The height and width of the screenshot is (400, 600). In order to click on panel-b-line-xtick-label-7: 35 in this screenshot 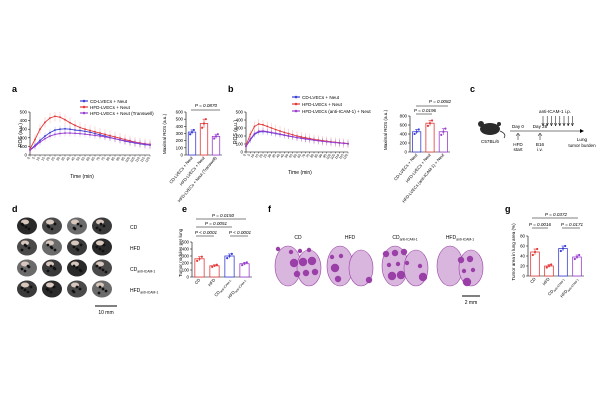, I will do `click(274, 155)`.